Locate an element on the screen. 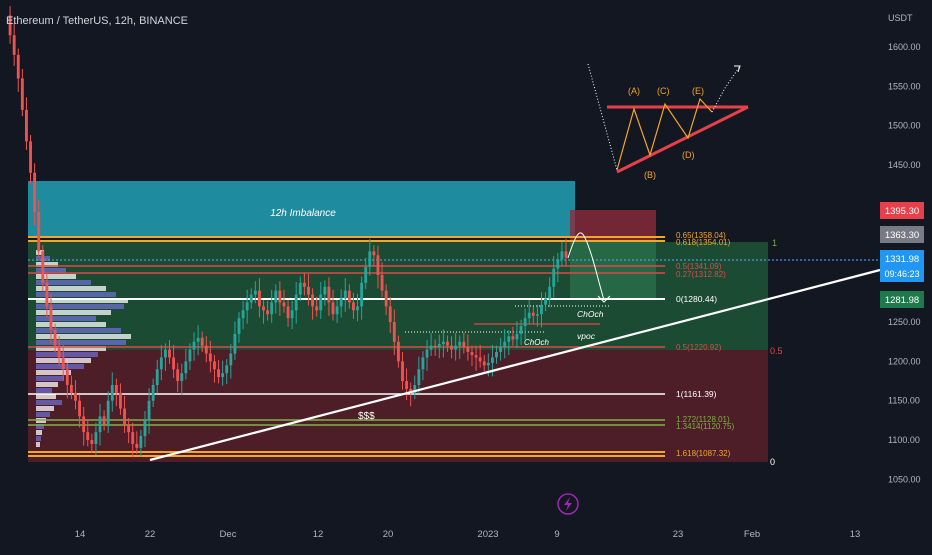 The image size is (932, 555). wave-label-c: (C) is located at coordinates (663, 91).